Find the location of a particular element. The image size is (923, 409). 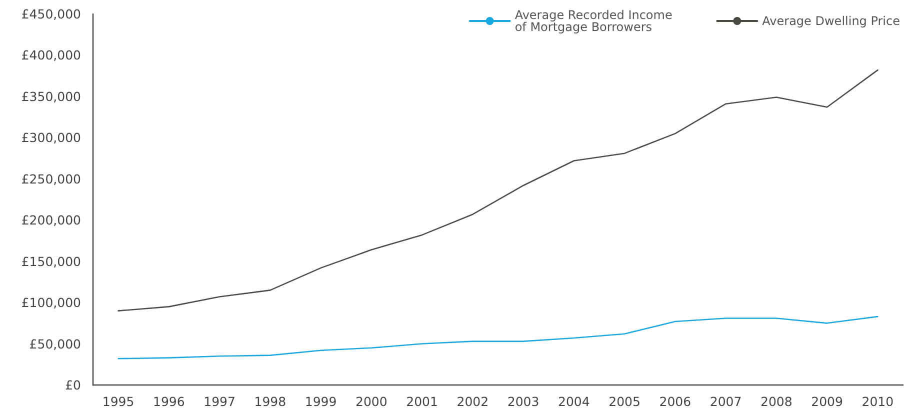

x-tick-label: 2007 is located at coordinates (726, 401).